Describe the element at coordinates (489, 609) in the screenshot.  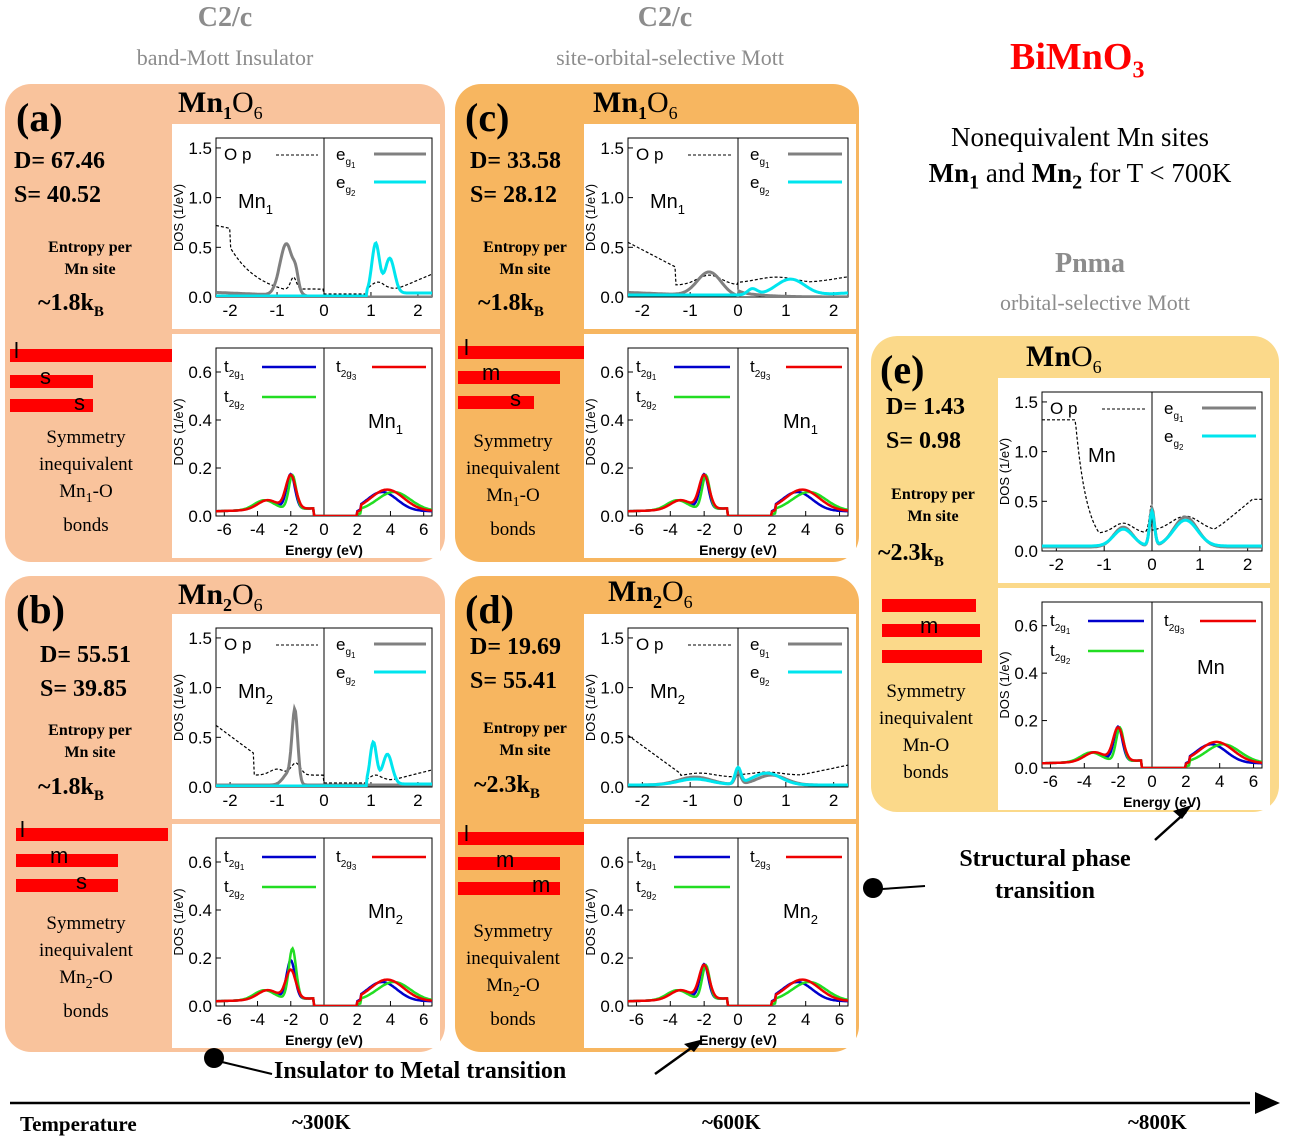
I see `panel-d-label: (d)` at that location.